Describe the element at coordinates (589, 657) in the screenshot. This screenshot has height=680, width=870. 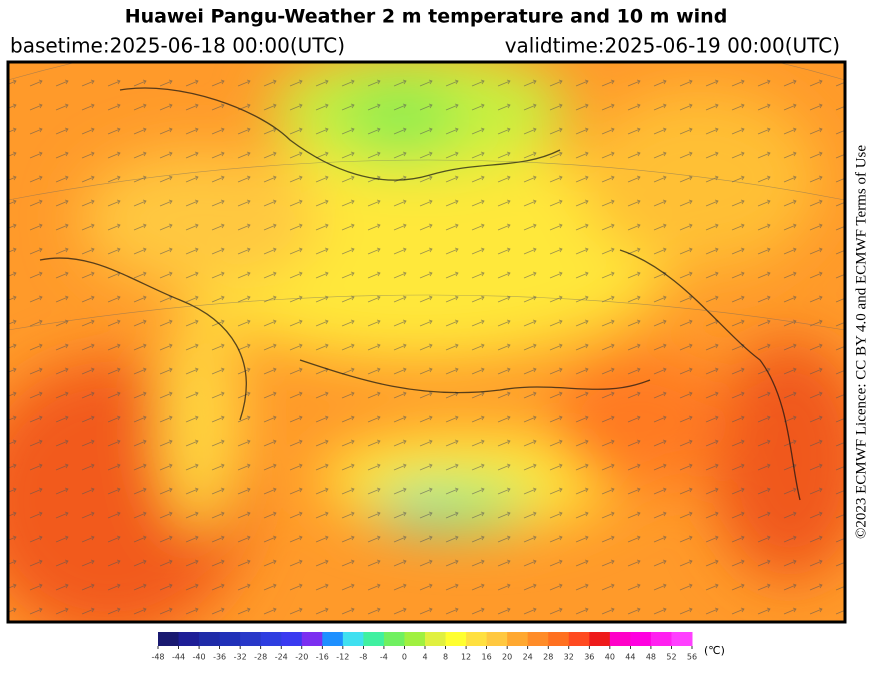
I see `colorbar-tick-label: 36` at that location.